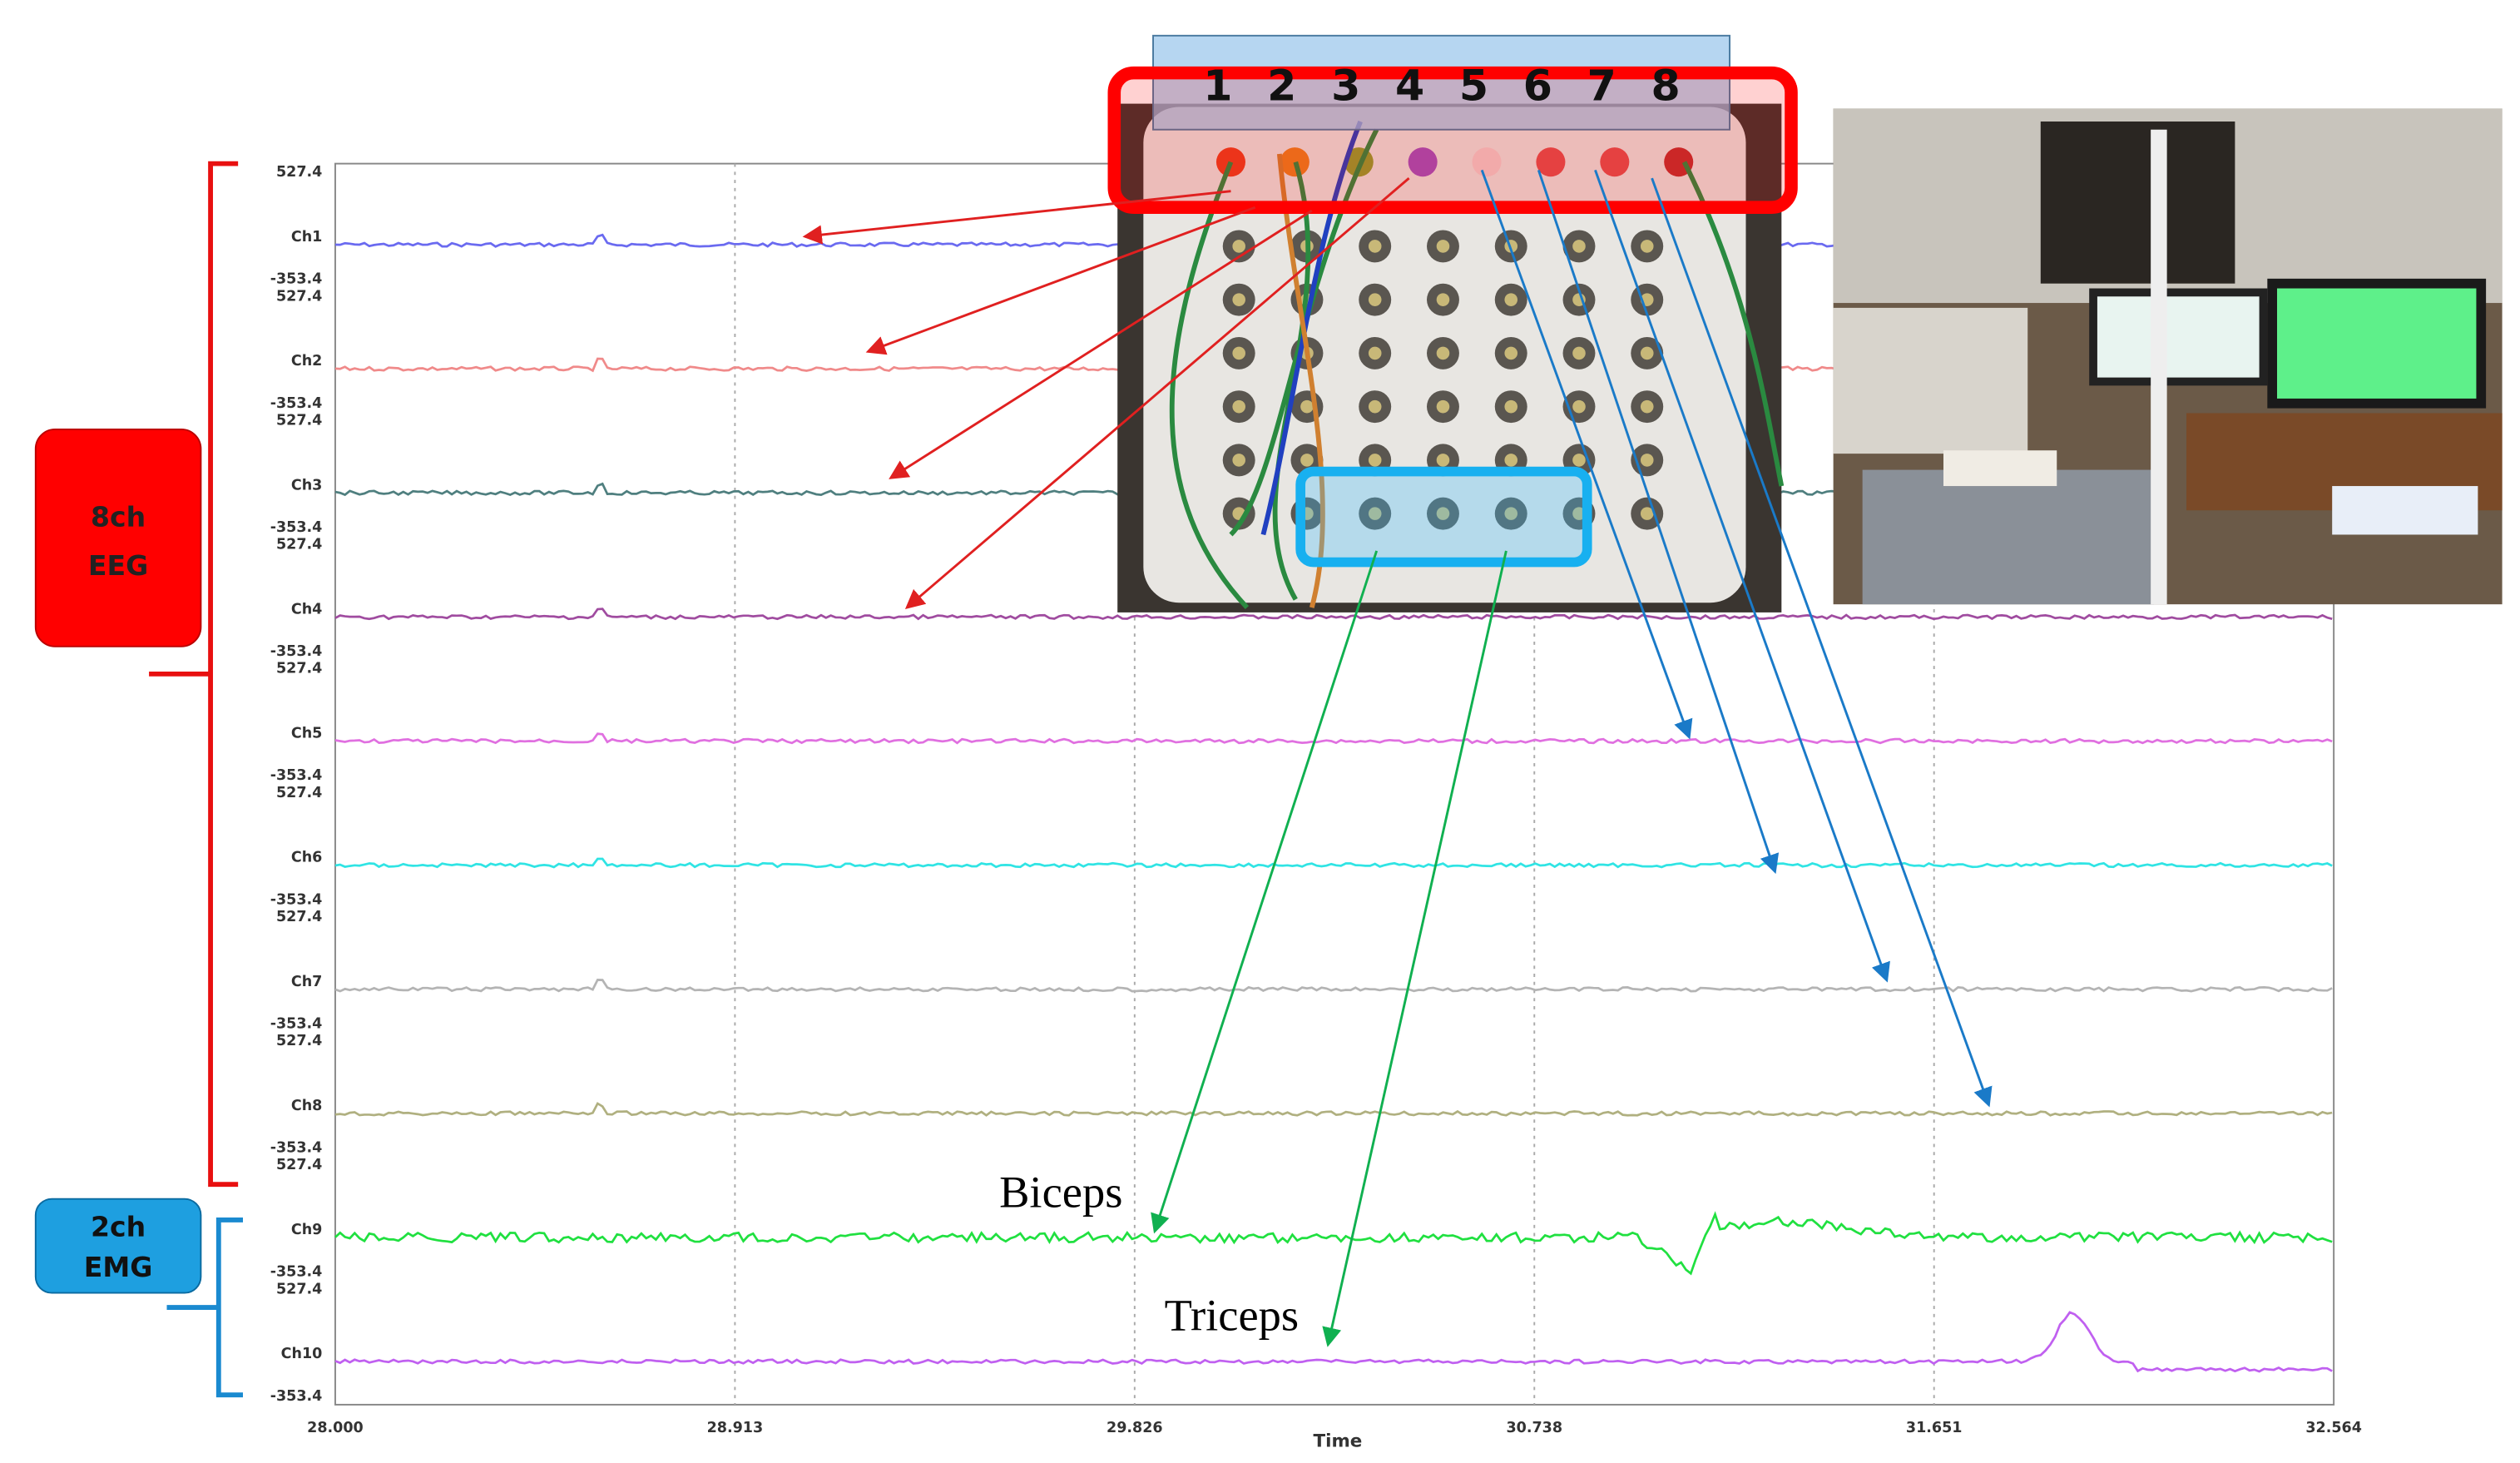 This screenshot has width=2520, height=1463. Describe the element at coordinates (119, 1267) in the screenshot. I see `emg-label: EMG` at that location.